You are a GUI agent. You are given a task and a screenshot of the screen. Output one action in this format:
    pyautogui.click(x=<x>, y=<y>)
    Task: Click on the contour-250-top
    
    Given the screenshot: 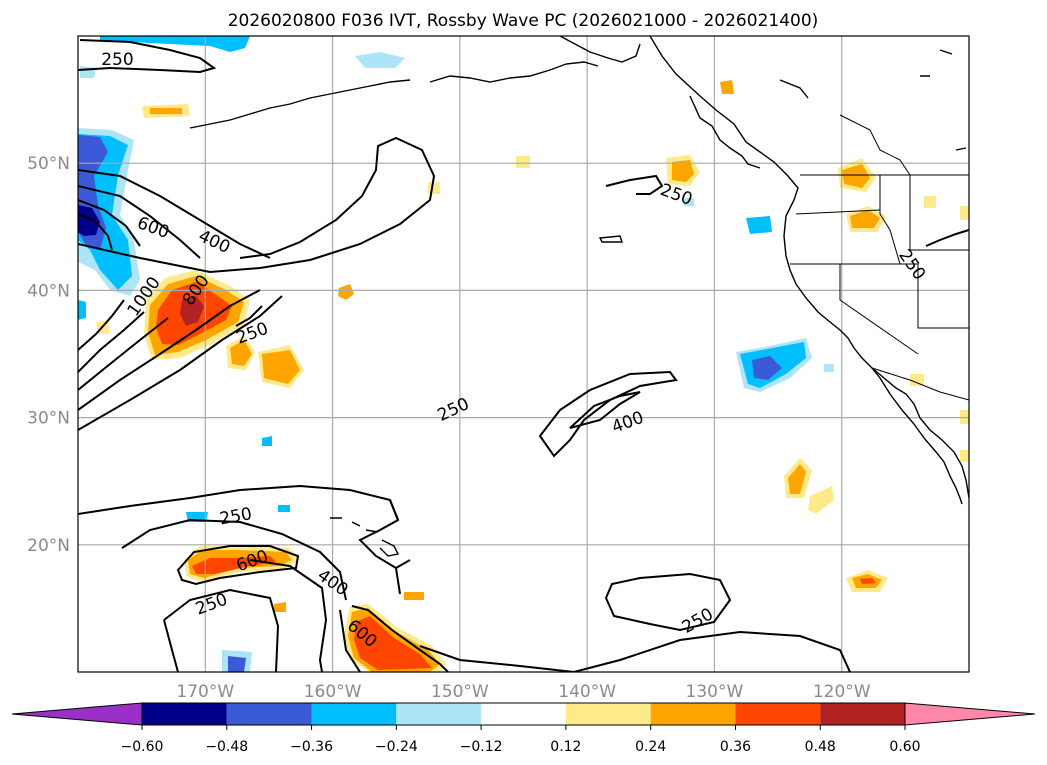 What is the action you would take?
    pyautogui.click(x=147, y=56)
    